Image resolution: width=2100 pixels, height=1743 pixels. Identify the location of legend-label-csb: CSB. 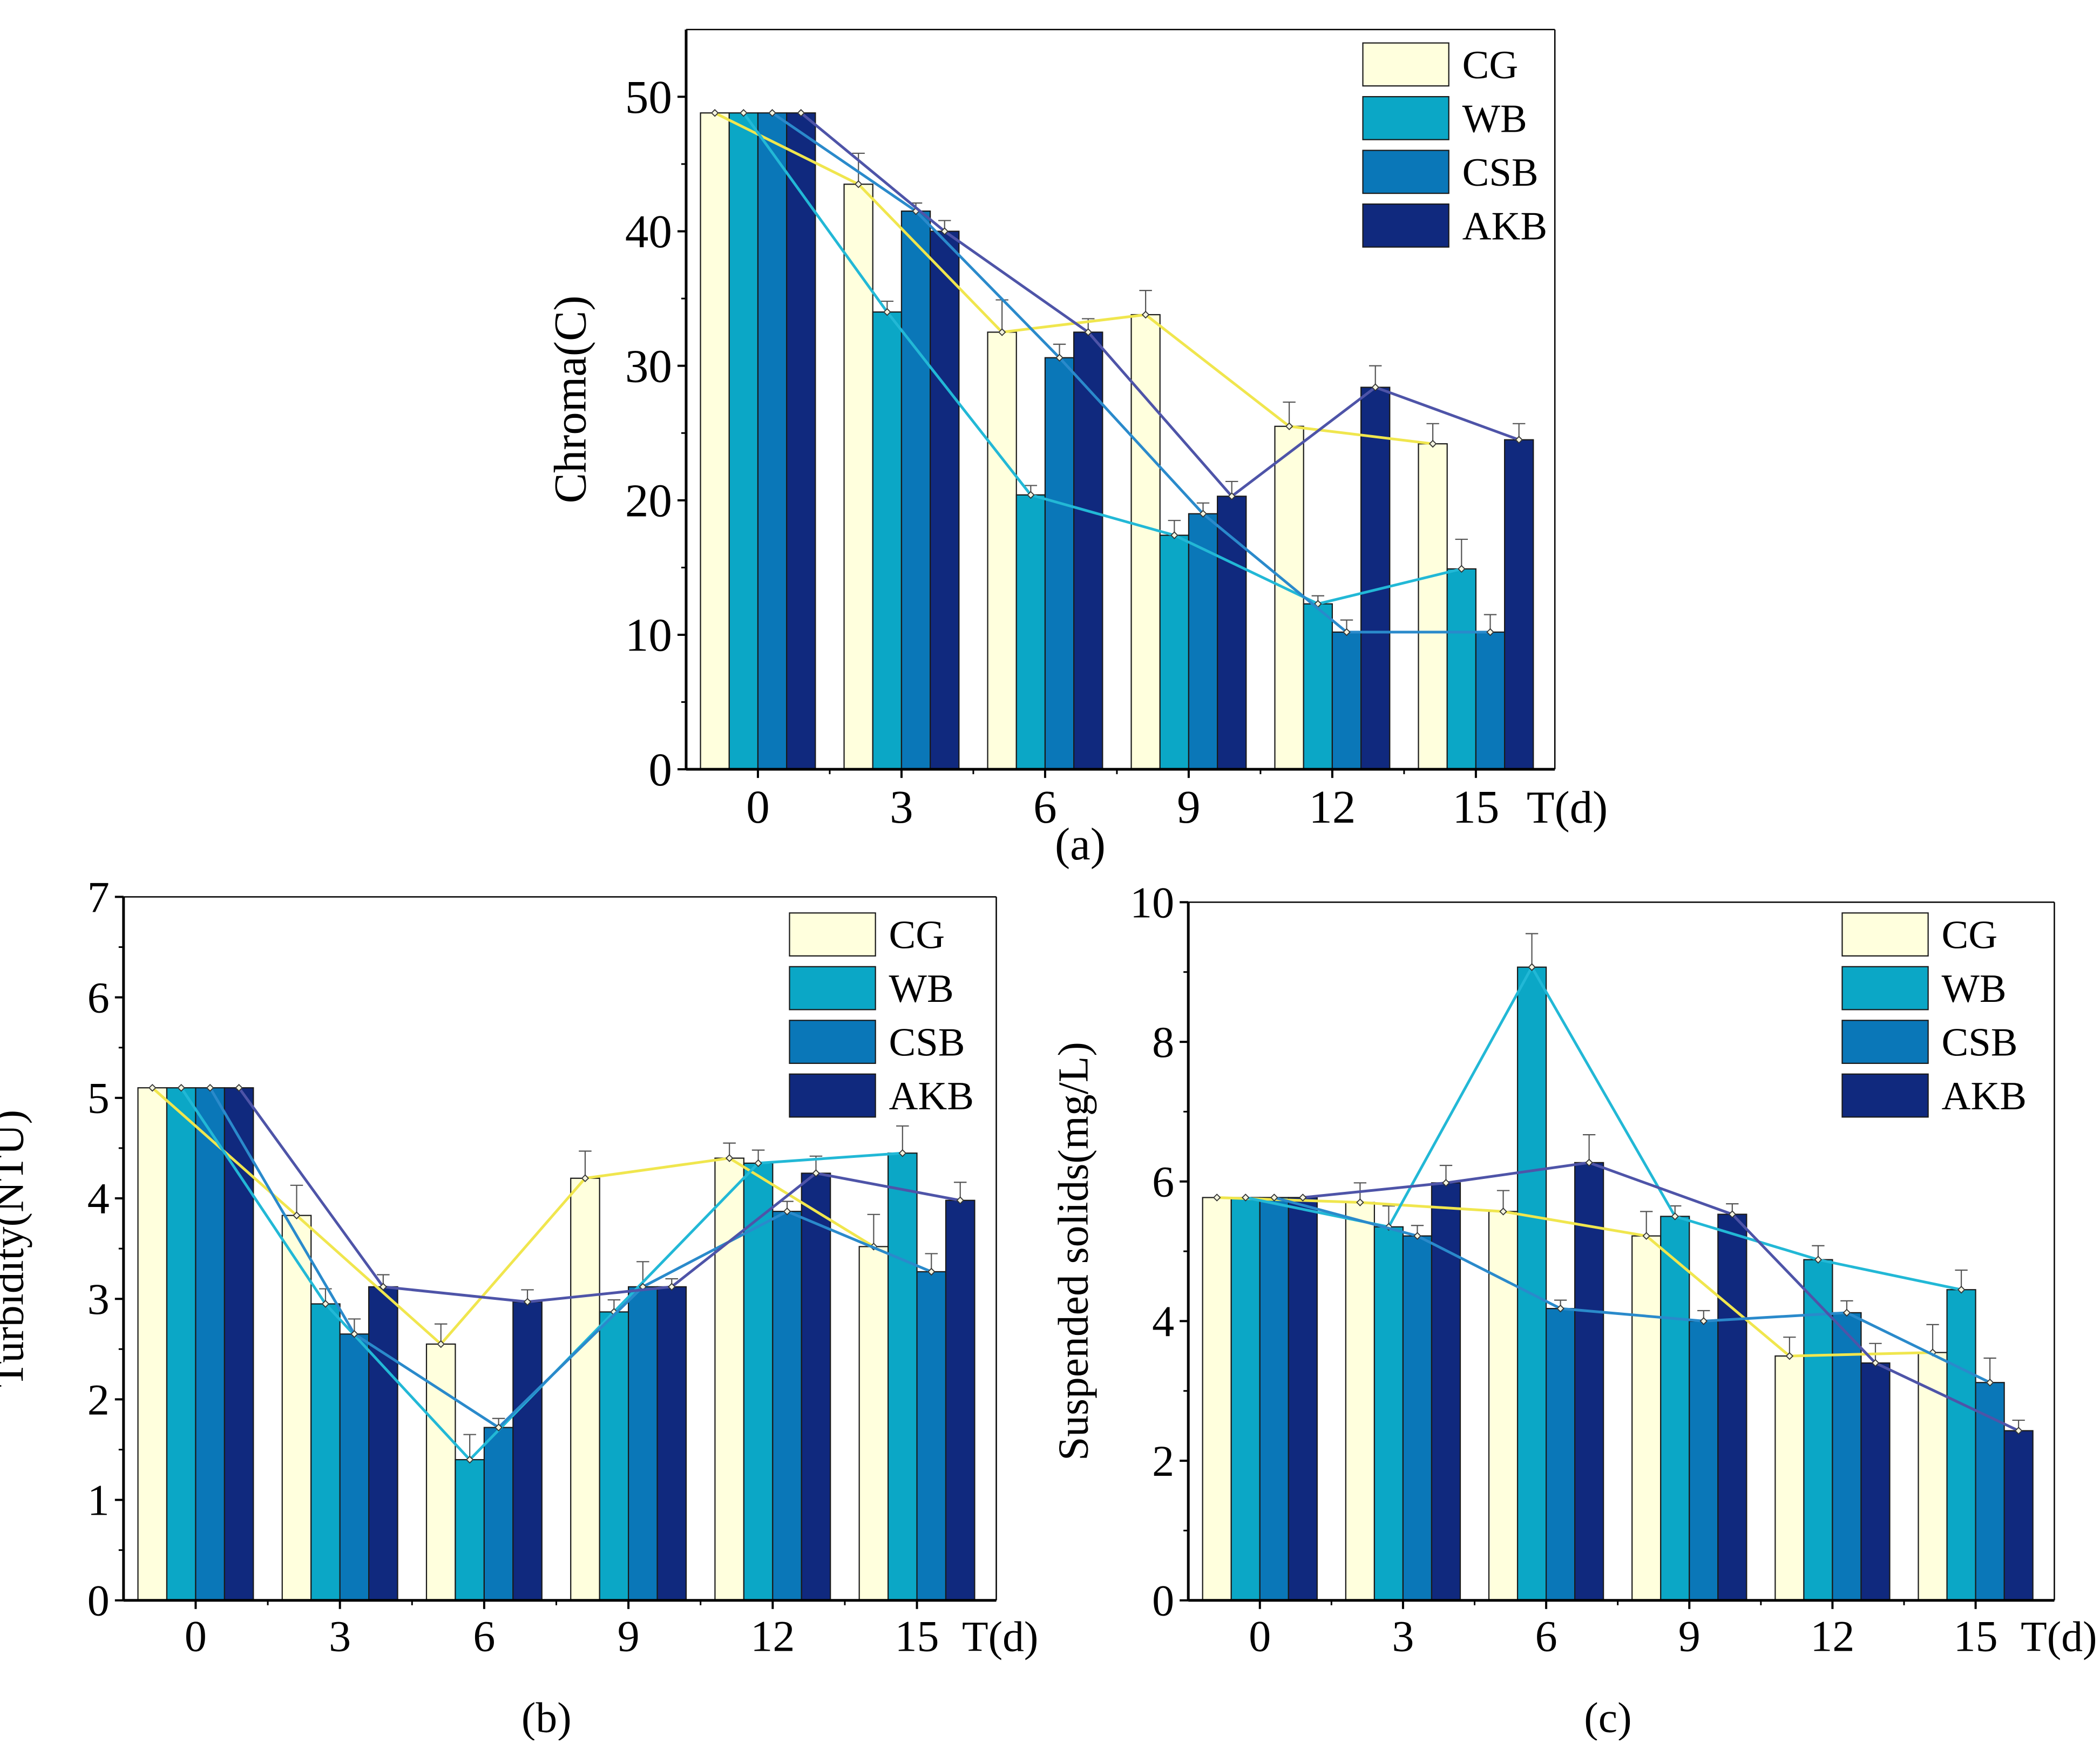
(927, 1043).